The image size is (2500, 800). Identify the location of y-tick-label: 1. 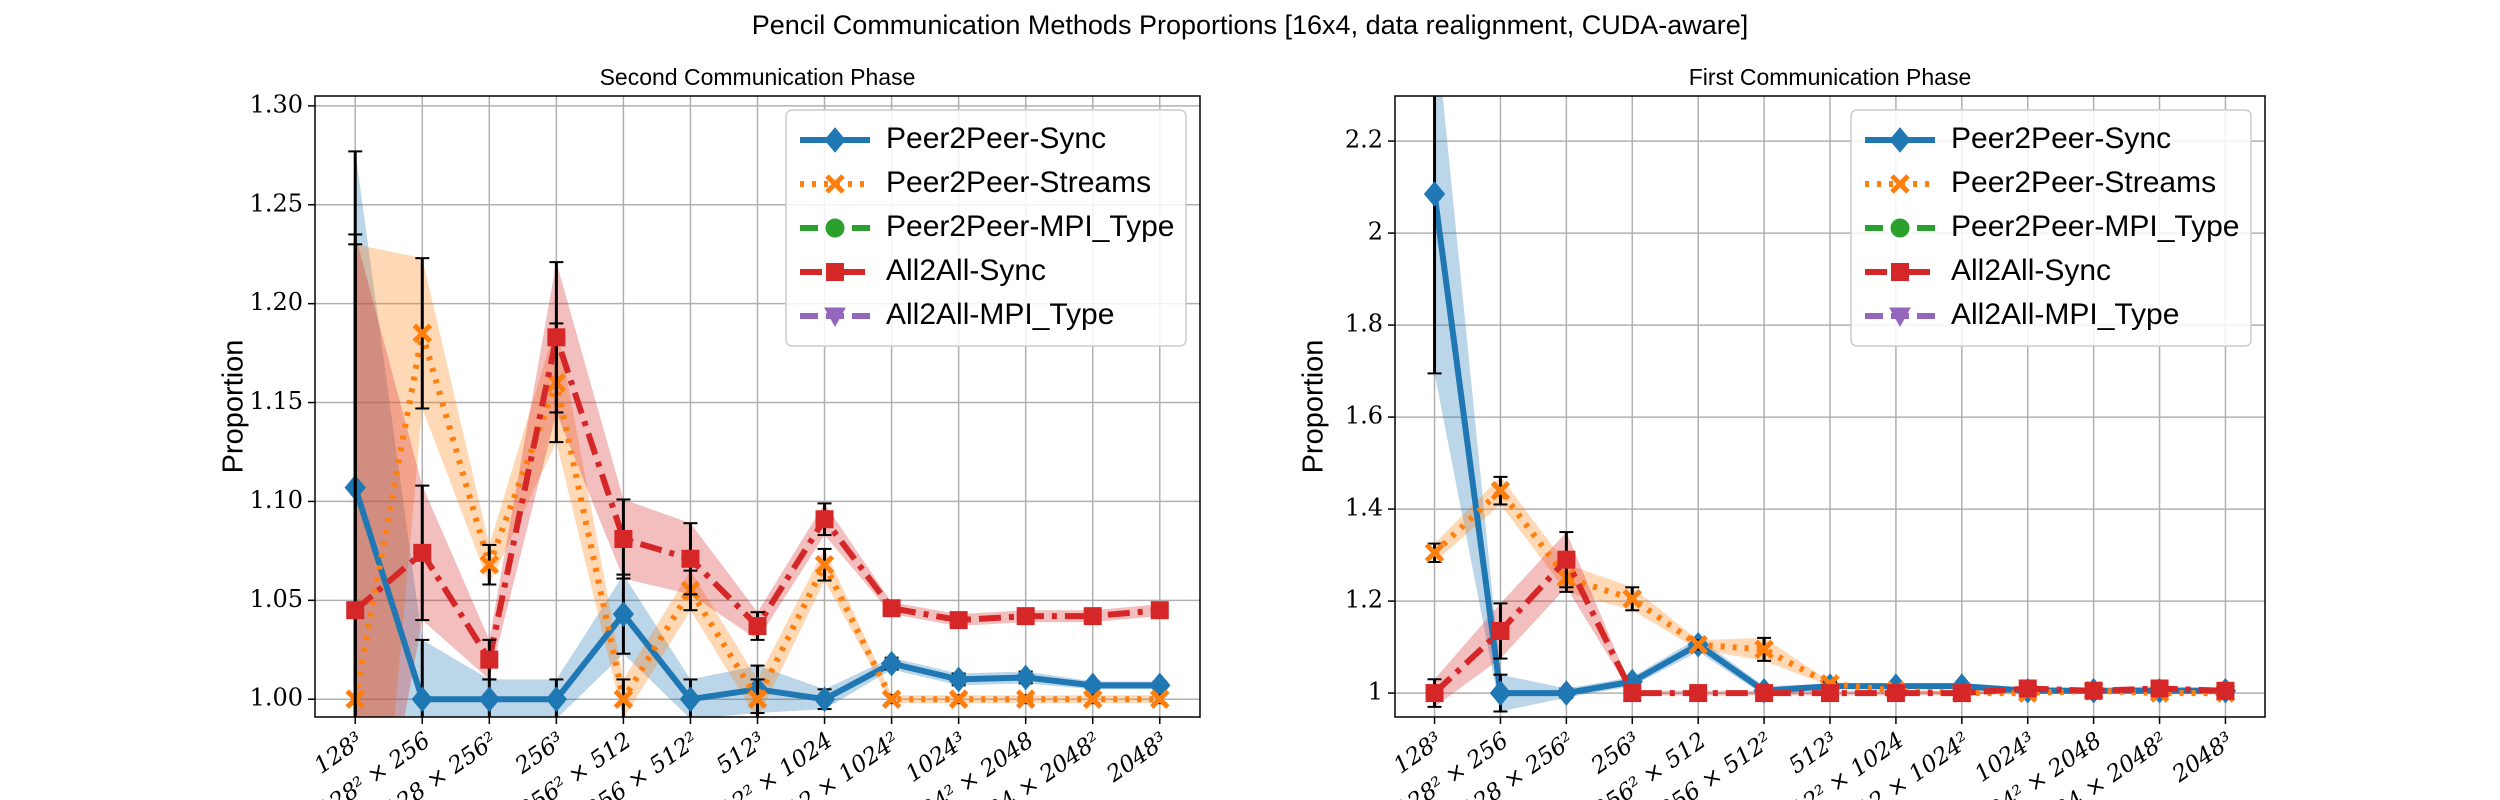
(1375, 692).